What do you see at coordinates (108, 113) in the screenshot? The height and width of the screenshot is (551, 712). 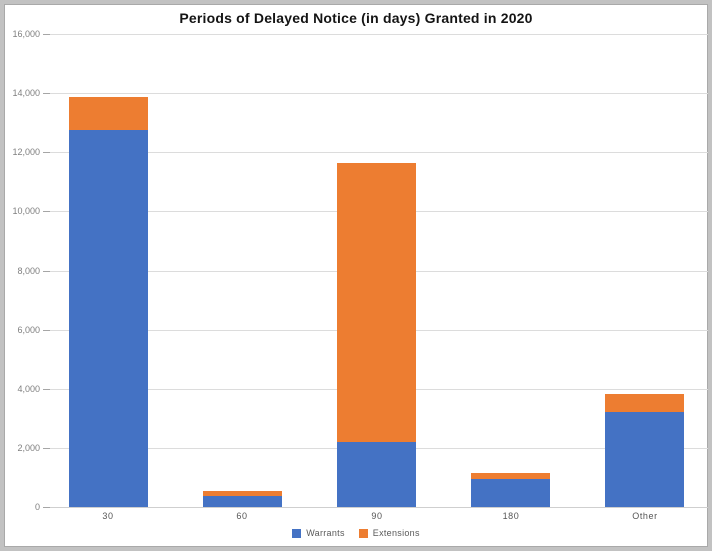 I see `bar-30-extensions` at bounding box center [108, 113].